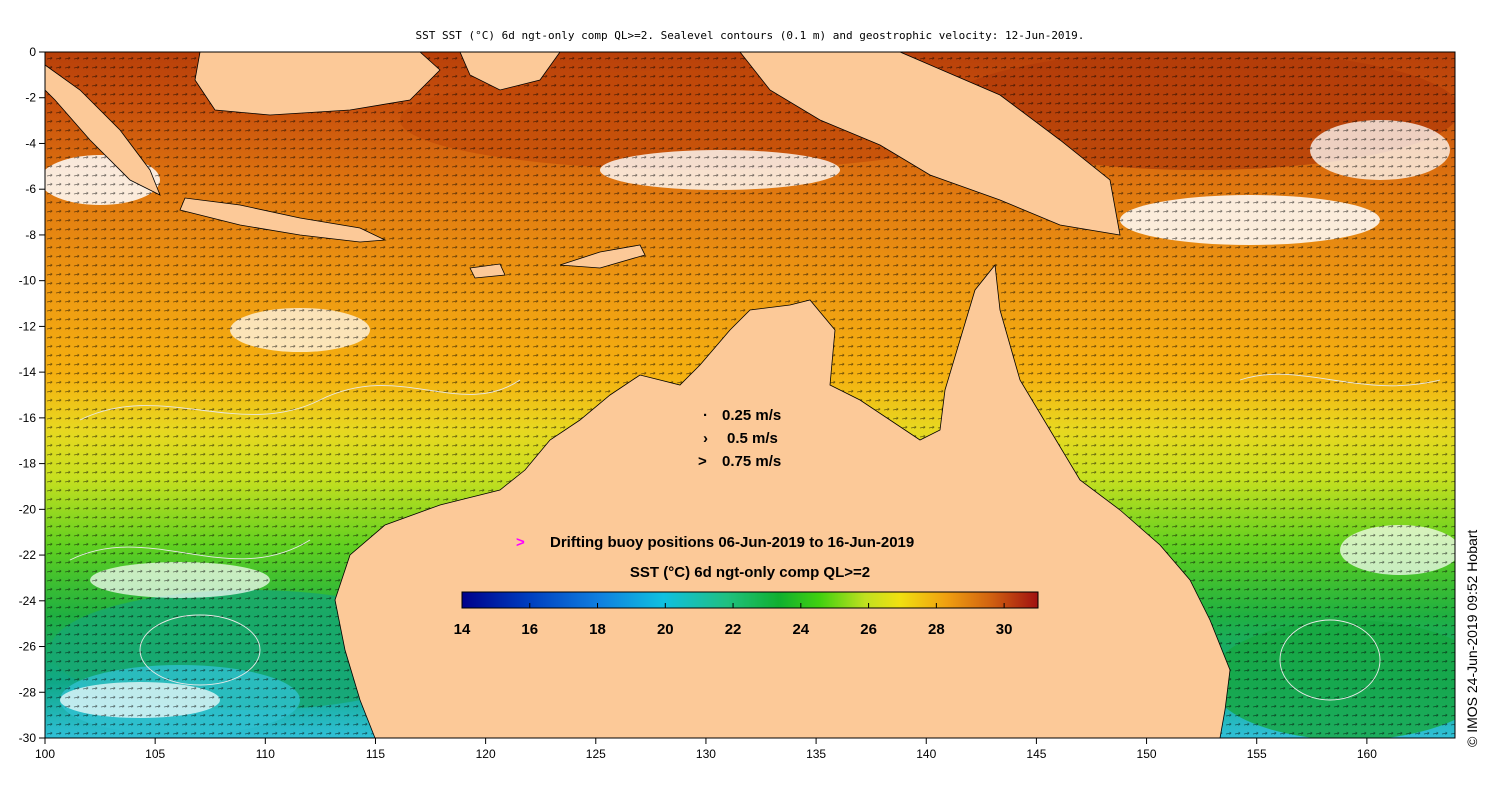  Describe the element at coordinates (751, 415) in the screenshot. I see `velocity-label-0-25: 0.25 m/s` at that location.